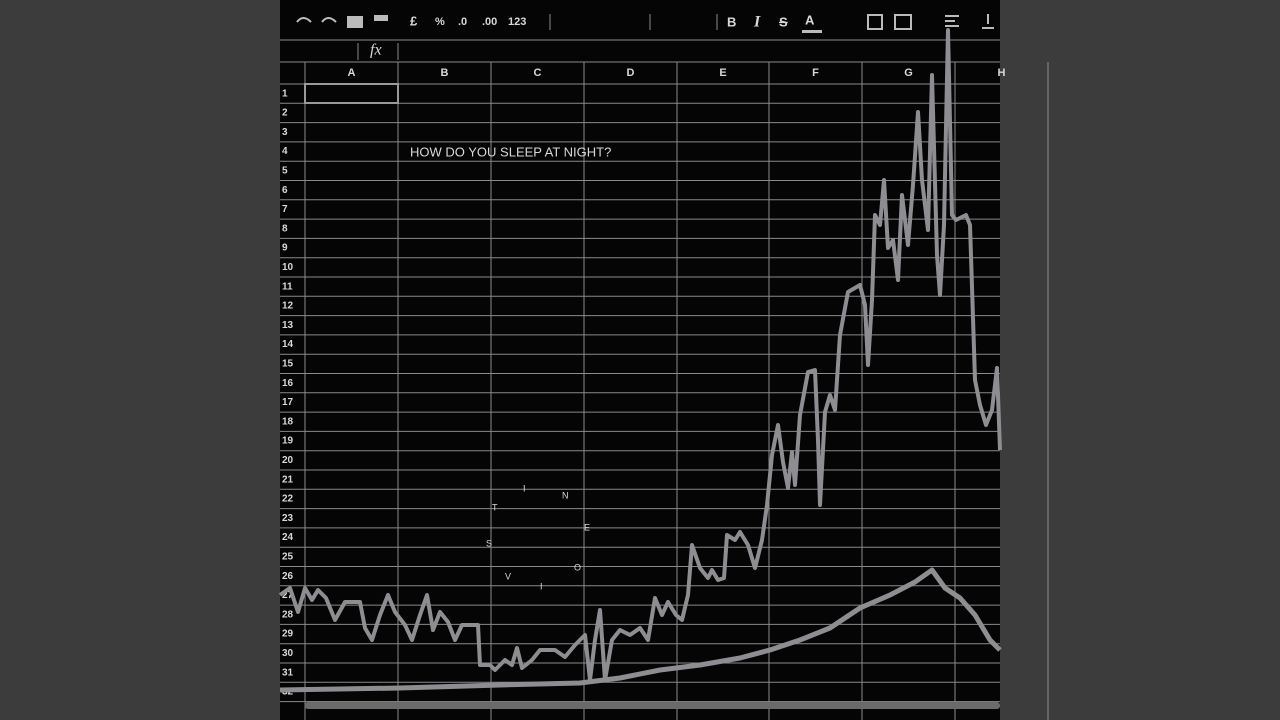 The width and height of the screenshot is (1280, 720). What do you see at coordinates (285, 190) in the screenshot?
I see `row-header: 6` at bounding box center [285, 190].